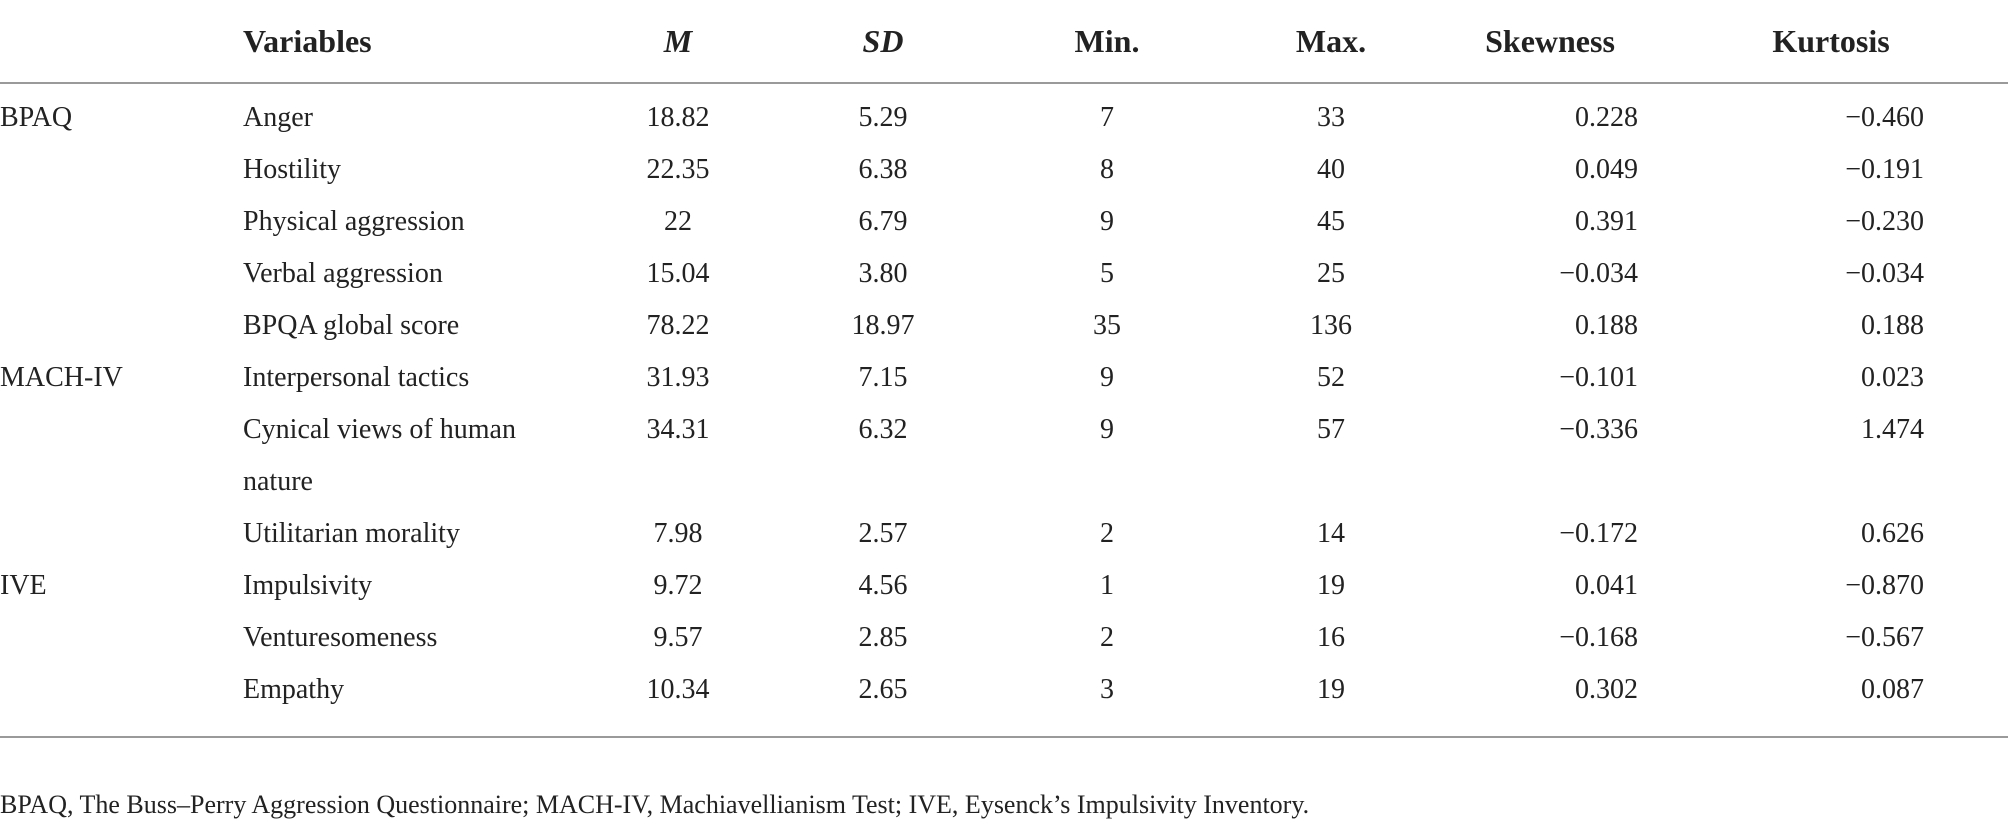  Describe the element at coordinates (678, 117) in the screenshot. I see `cell-m: 18.82` at that location.